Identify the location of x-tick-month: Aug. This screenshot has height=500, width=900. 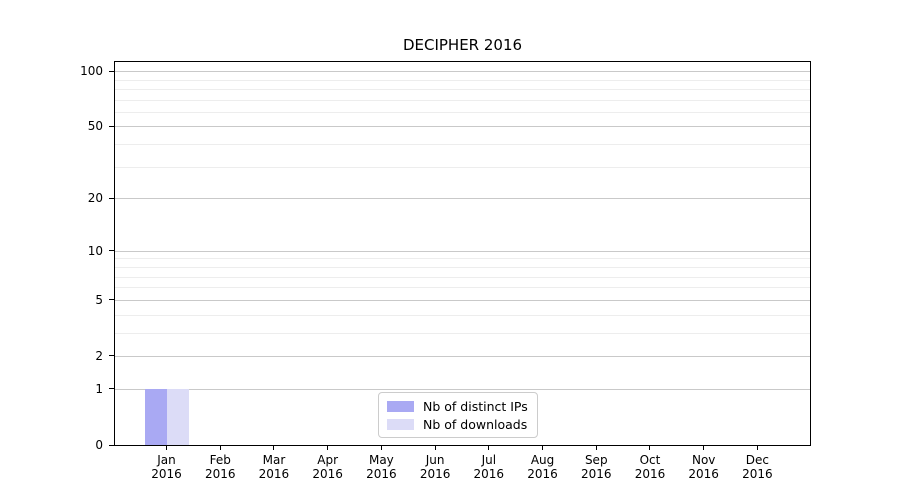
(542, 460).